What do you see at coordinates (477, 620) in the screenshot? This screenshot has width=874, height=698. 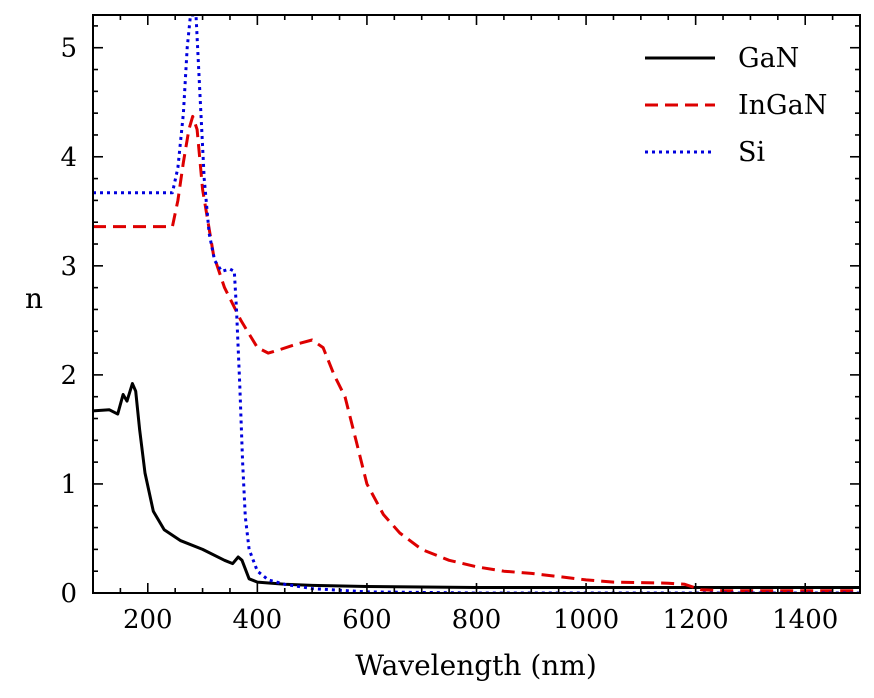 I see `x-tick-label: 800` at bounding box center [477, 620].